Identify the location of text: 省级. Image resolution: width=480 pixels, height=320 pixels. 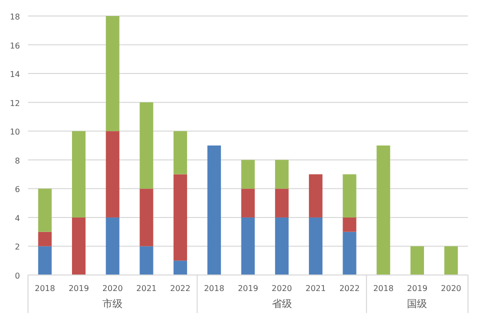
(282, 304).